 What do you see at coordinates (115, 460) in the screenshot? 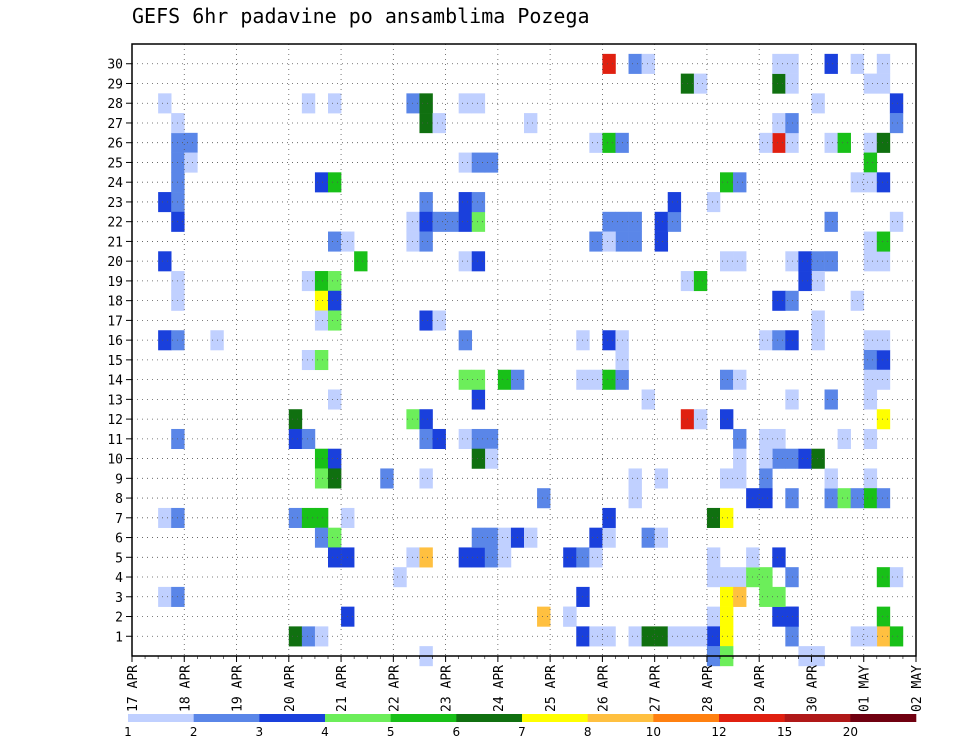
I see `y-tick-label: 10` at bounding box center [115, 460].